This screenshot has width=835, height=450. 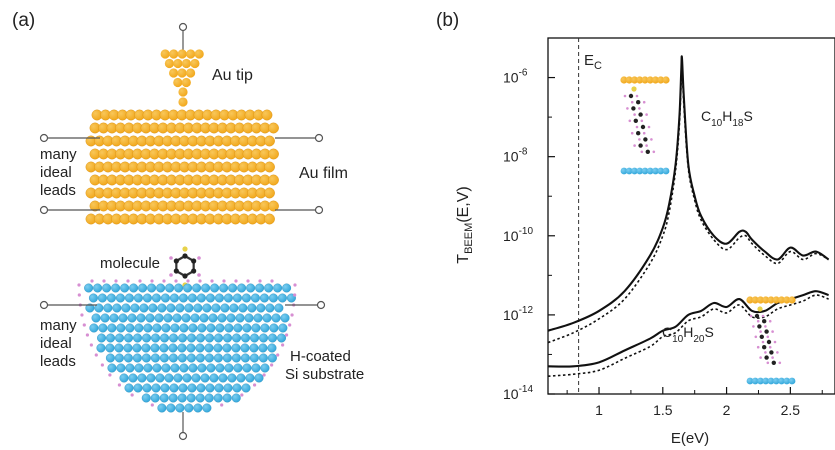 What do you see at coordinates (688, 332) in the screenshot?
I see `label-20-h: H` at bounding box center [688, 332].